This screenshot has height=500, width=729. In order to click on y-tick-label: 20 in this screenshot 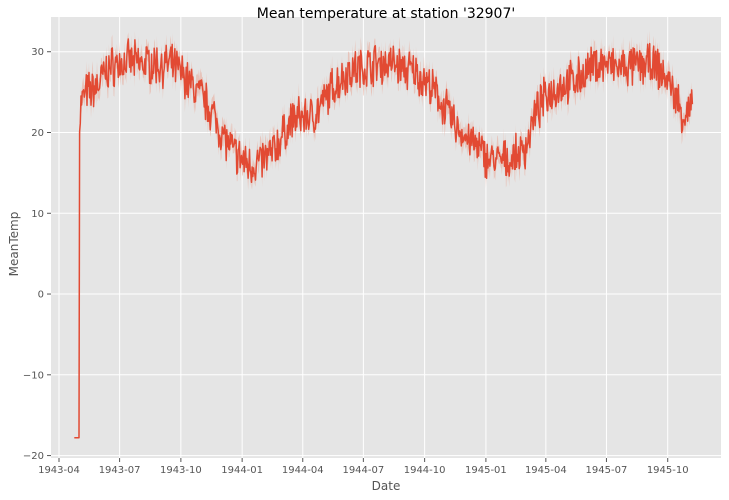, I will do `click(37, 133)`.